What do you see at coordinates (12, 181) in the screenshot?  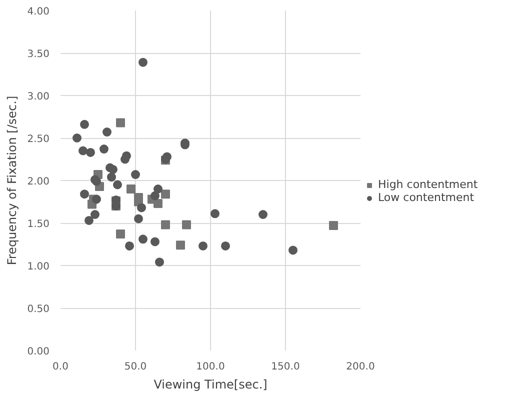 I see `y-axis-title: Frequency of Fixation [/sec.]` at bounding box center [12, 181].